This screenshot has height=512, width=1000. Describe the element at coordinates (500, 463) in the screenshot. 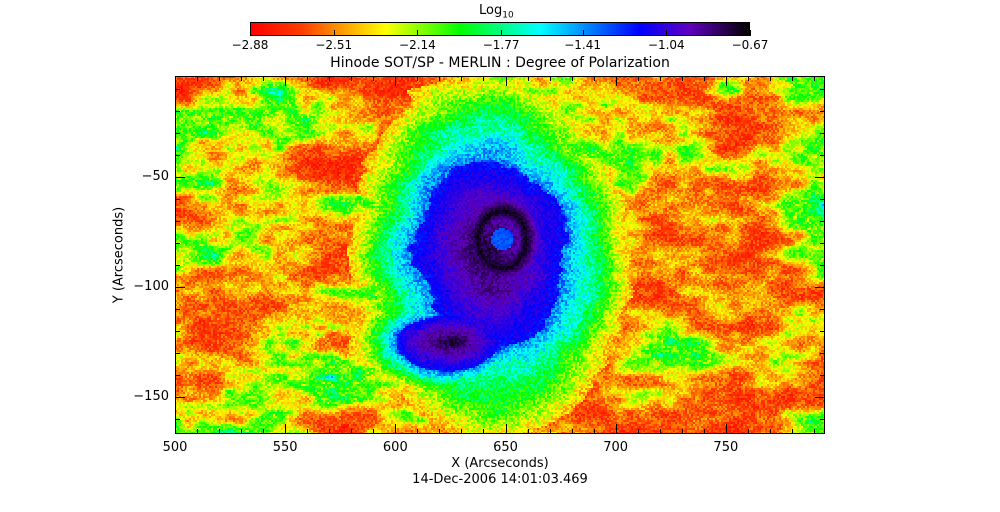

I see `x-axis-label: X (Arcseconds)` at that location.